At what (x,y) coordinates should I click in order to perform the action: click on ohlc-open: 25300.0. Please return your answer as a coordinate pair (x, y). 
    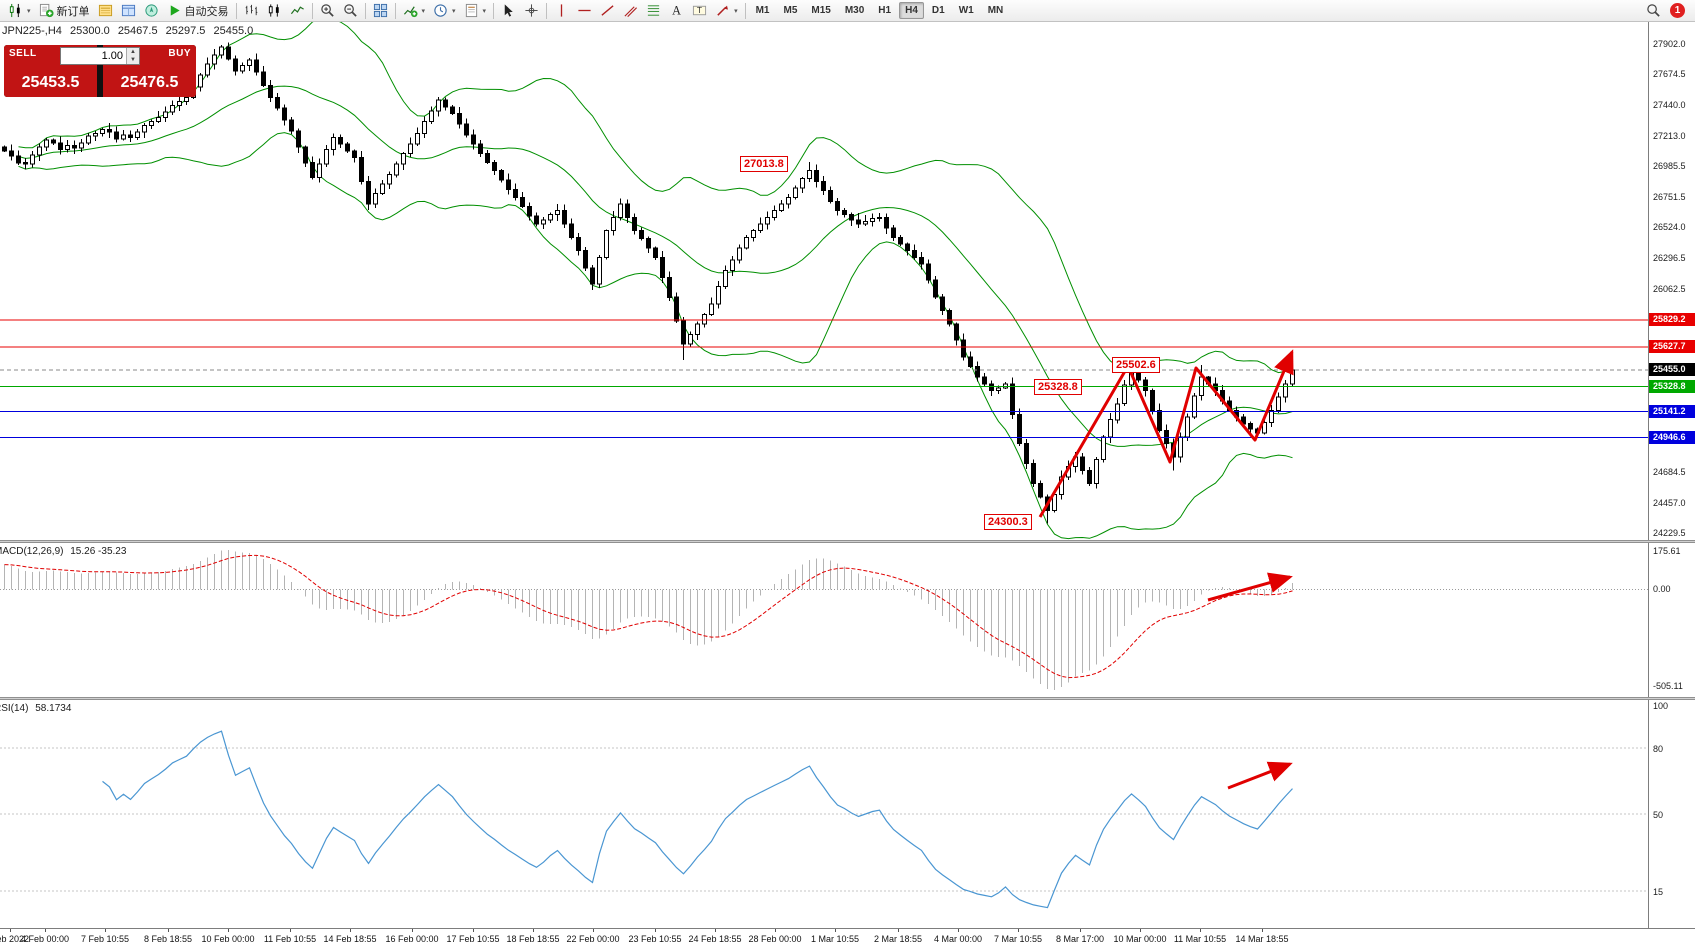
    Looking at the image, I should click on (89, 31).